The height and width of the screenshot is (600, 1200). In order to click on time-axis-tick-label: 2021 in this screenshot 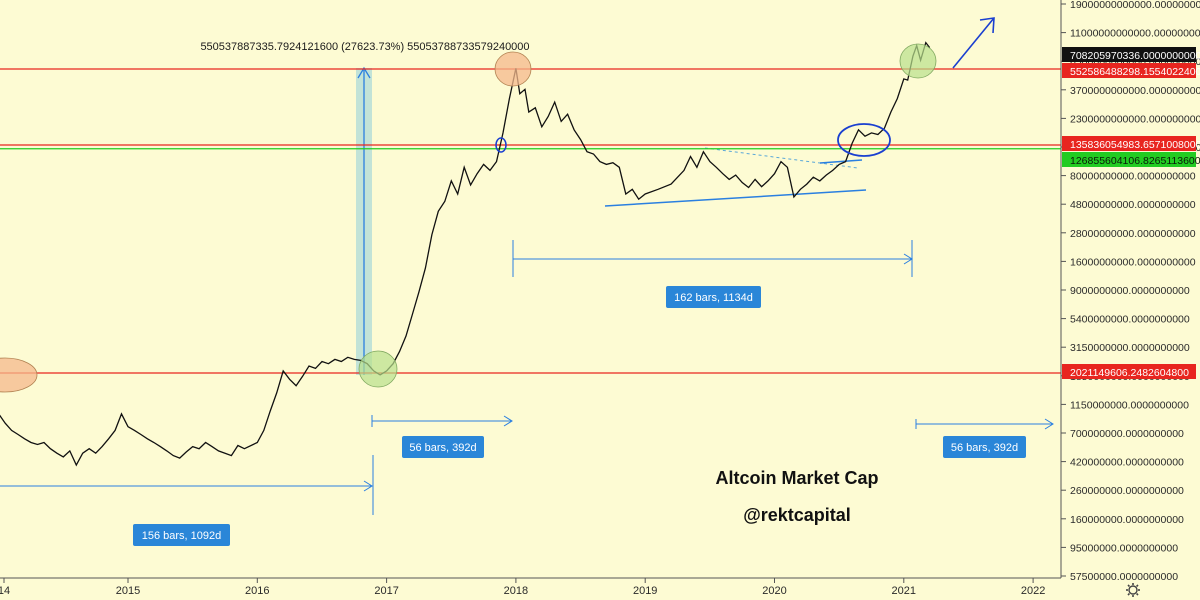, I will do `click(904, 591)`.